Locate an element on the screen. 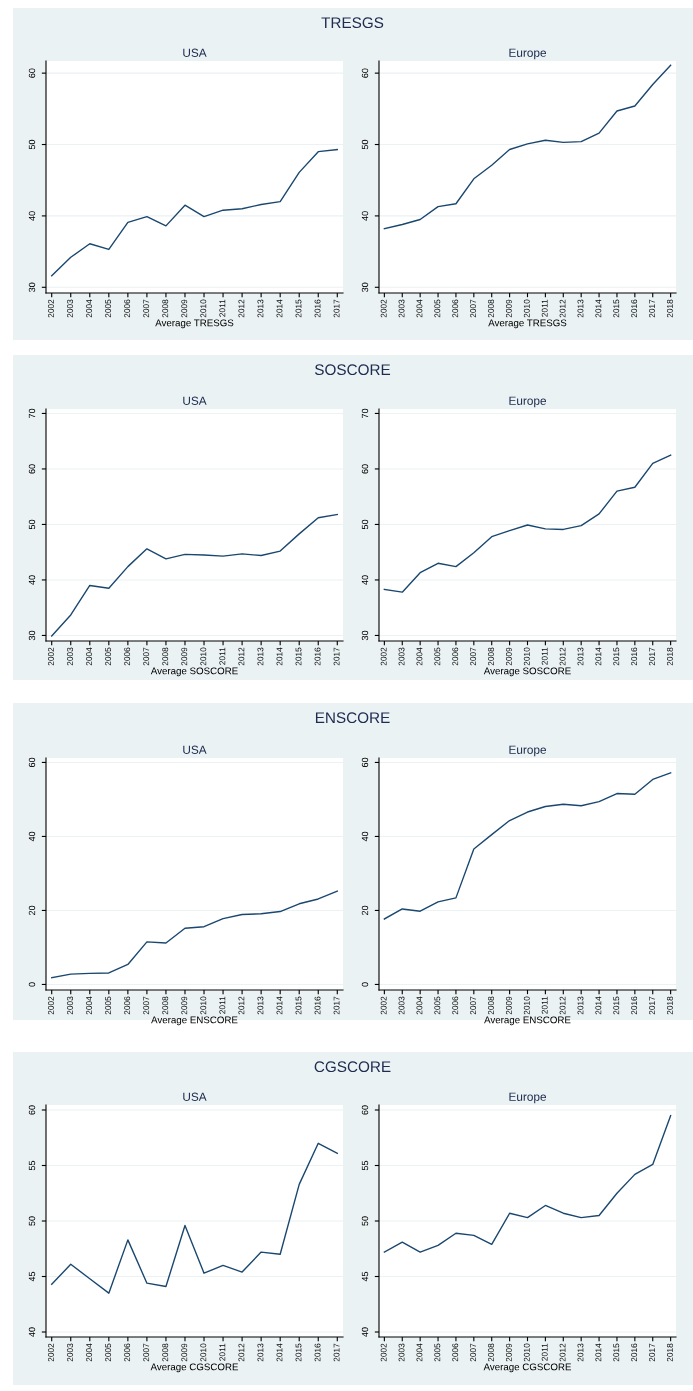 This screenshot has height=1391, width=693. y-tick-label: 45 is located at coordinates (32, 1276).